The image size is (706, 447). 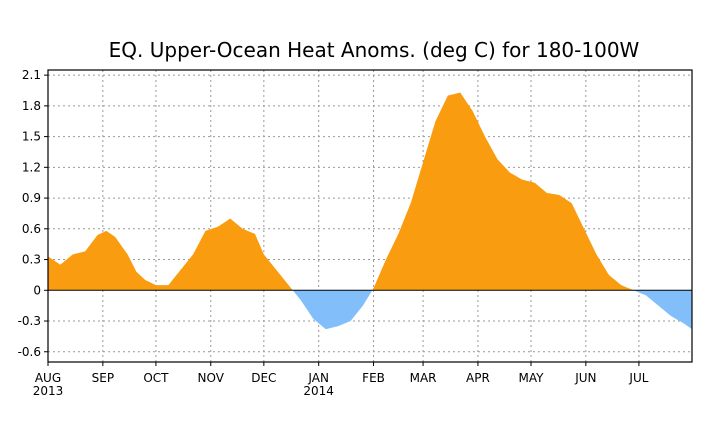 I want to click on x-tick-label: SEP, so click(x=103, y=378).